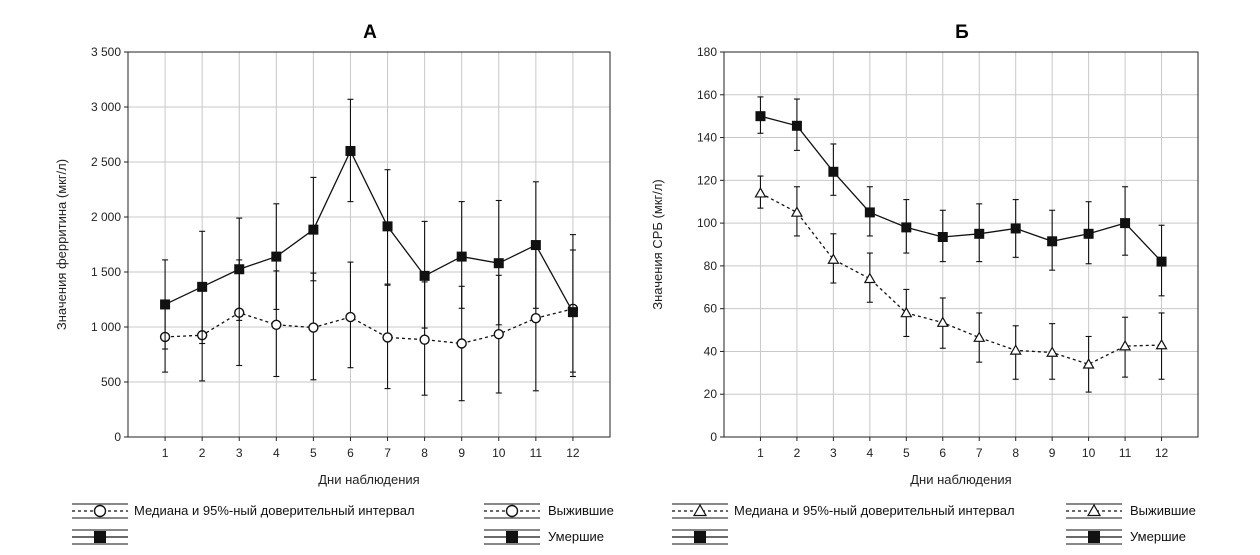 The width and height of the screenshot is (1260, 555). I want to click on y-tick-label: 2 500, so click(106, 162).